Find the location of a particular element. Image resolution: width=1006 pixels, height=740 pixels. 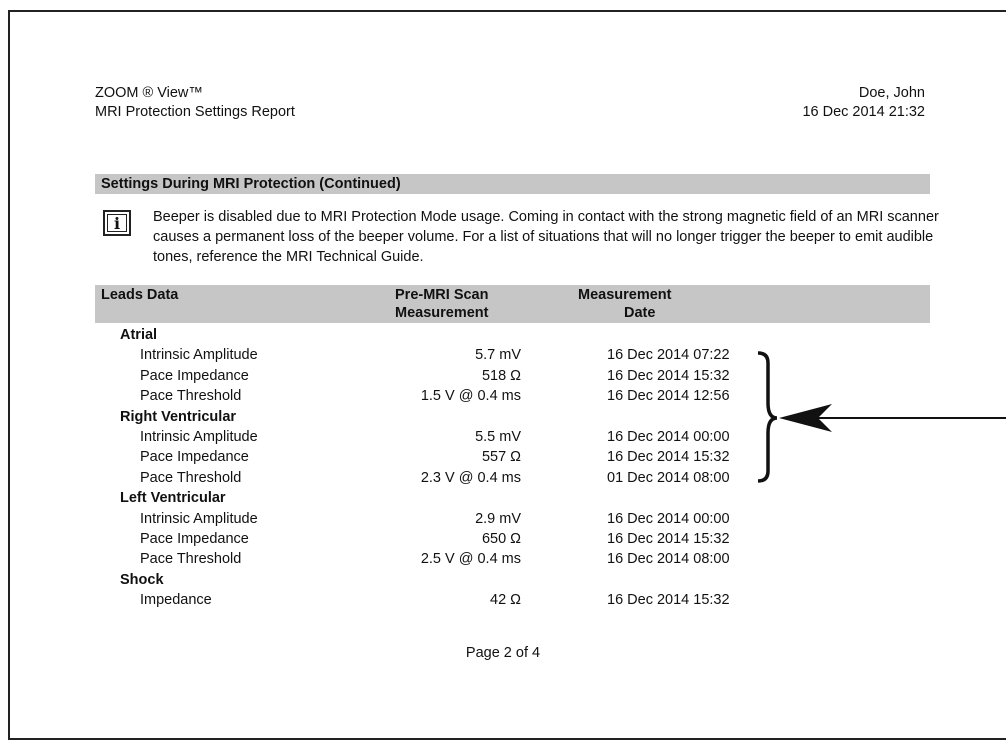

table-row: Pace Impedance 518 Ω 16 Dec 2014 15:32 is located at coordinates (503, 376).